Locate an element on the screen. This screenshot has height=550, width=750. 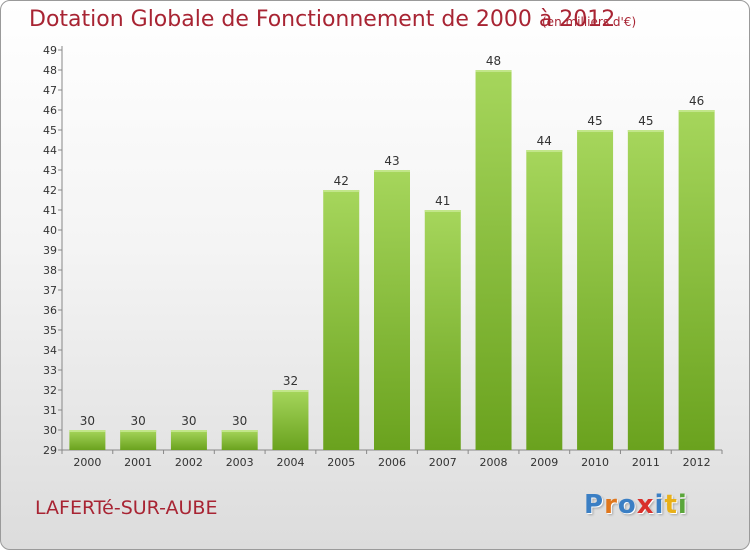
data-label-2012: 46 is located at coordinates (696, 101).